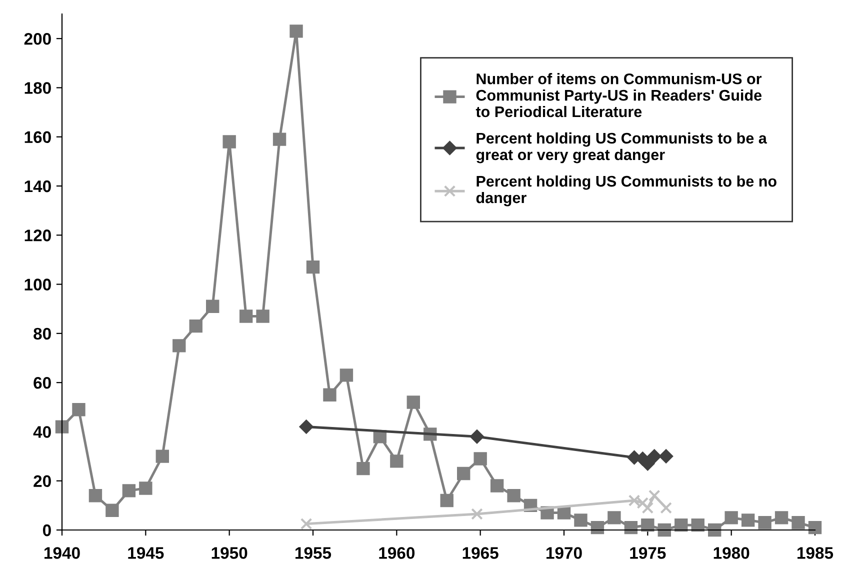 The height and width of the screenshot is (563, 847). What do you see at coordinates (230, 553) in the screenshot?
I see `x-tick-label: 1950` at bounding box center [230, 553].